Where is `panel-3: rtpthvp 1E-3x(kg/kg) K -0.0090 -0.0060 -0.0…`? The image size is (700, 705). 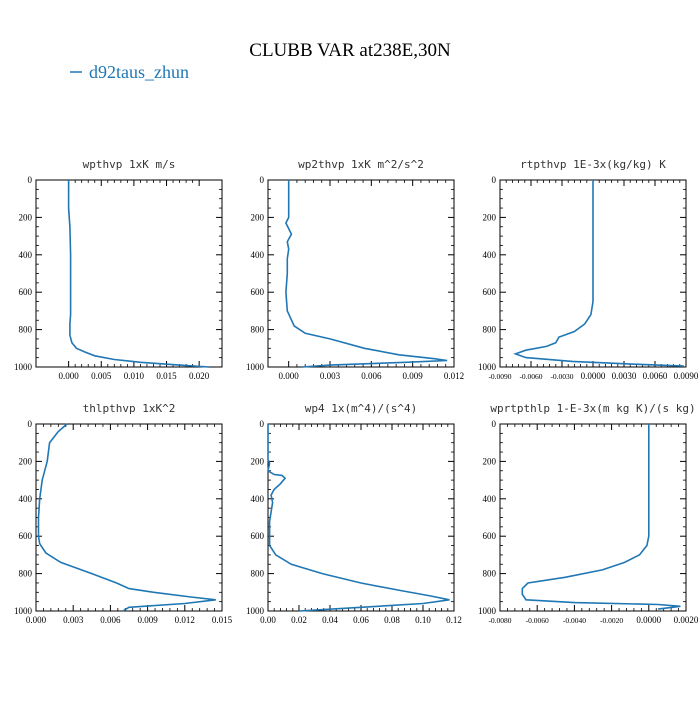
panel-3: rtpthvp 1E-3x(kg/kg) K -0.0090 -0.0060 -0.0… is located at coordinates (588, 269).